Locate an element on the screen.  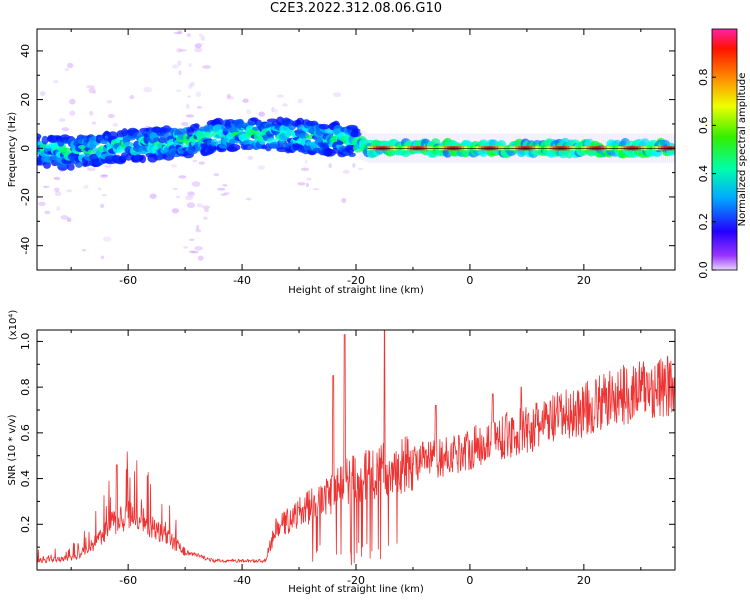
colorbar-tick-label: 0.8 is located at coordinates (703, 77).